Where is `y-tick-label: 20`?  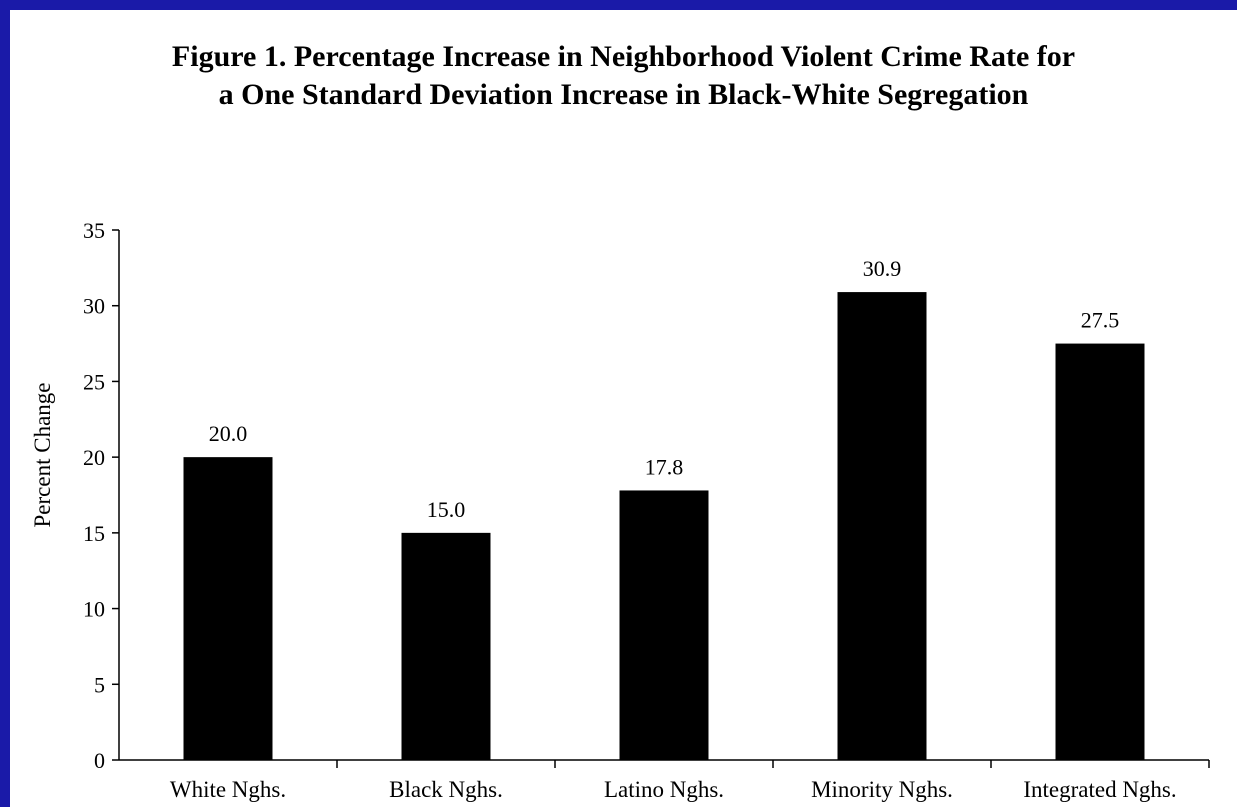 y-tick-label: 20 is located at coordinates (94, 457).